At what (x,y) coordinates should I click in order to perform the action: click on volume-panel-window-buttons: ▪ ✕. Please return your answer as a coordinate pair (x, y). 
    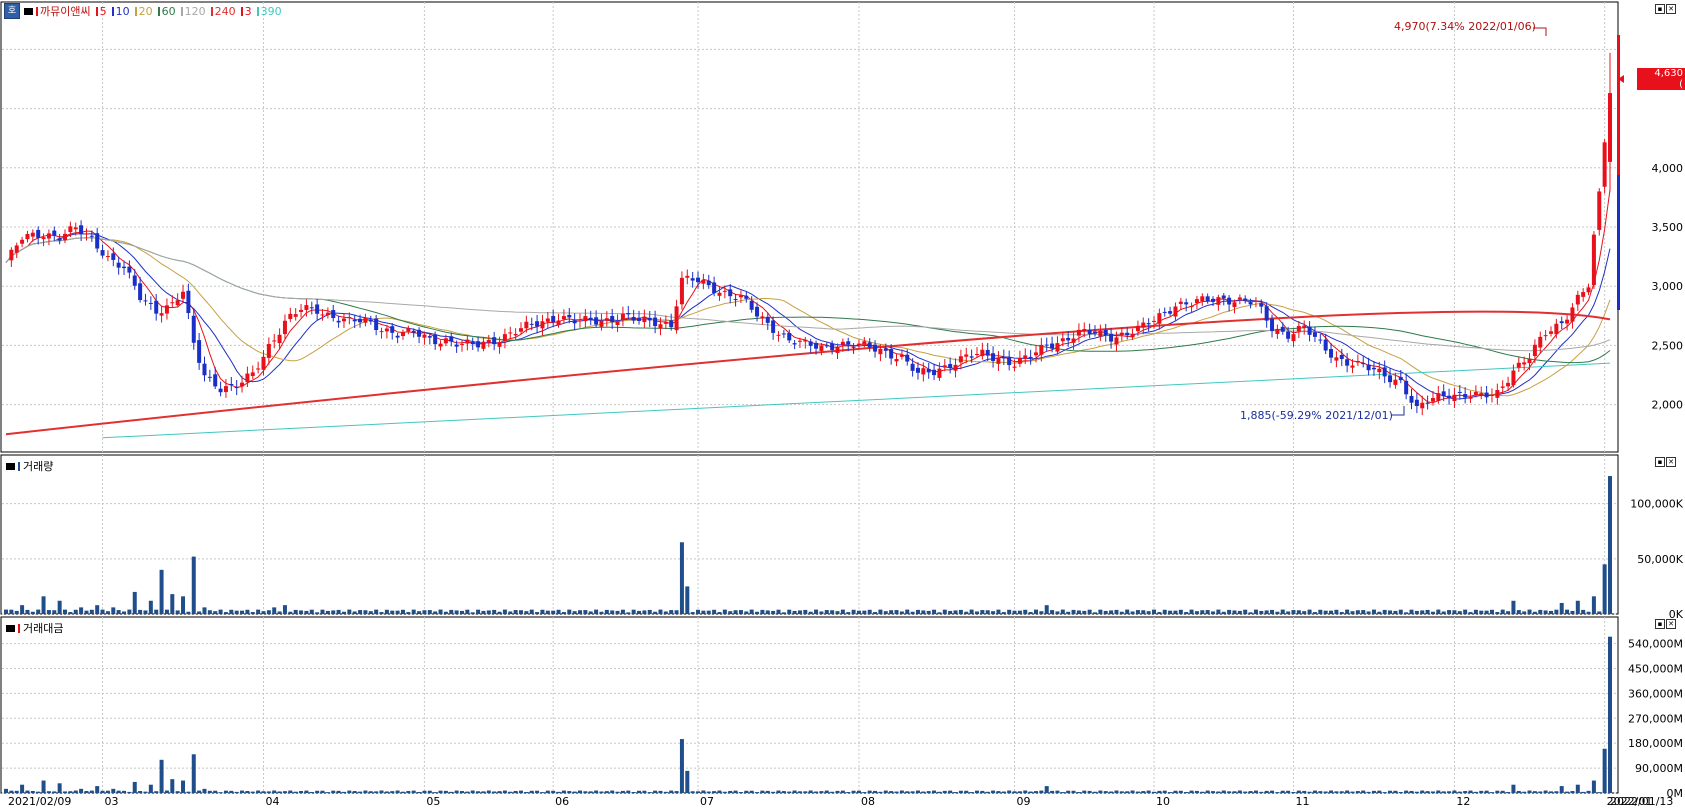
    Looking at the image, I should click on (1665, 462).